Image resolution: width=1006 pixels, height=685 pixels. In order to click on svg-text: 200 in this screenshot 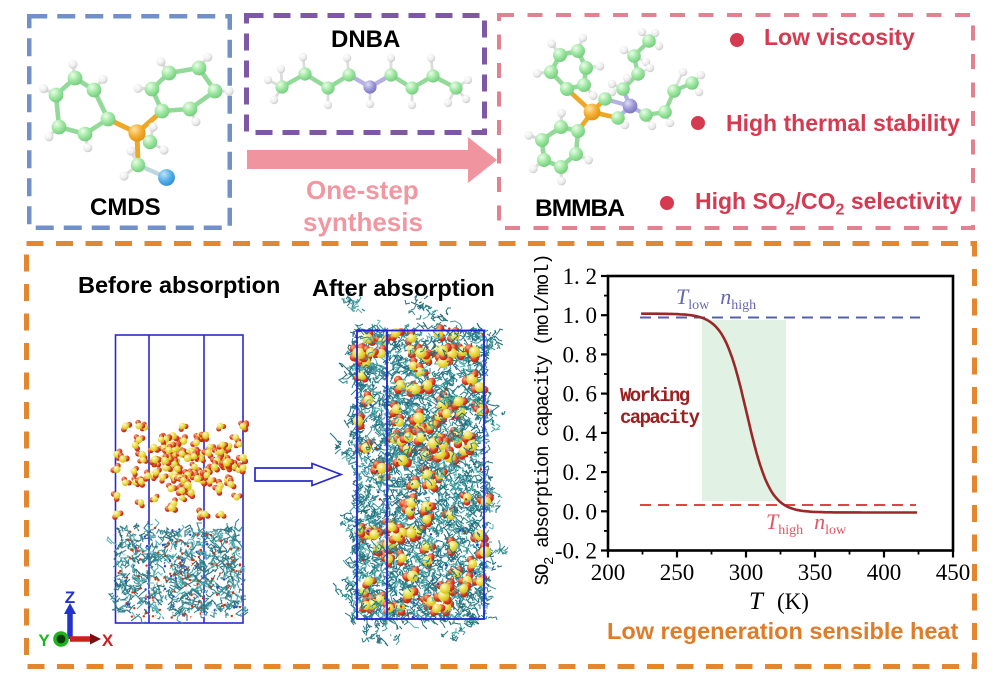, I will do `click(608, 572)`.